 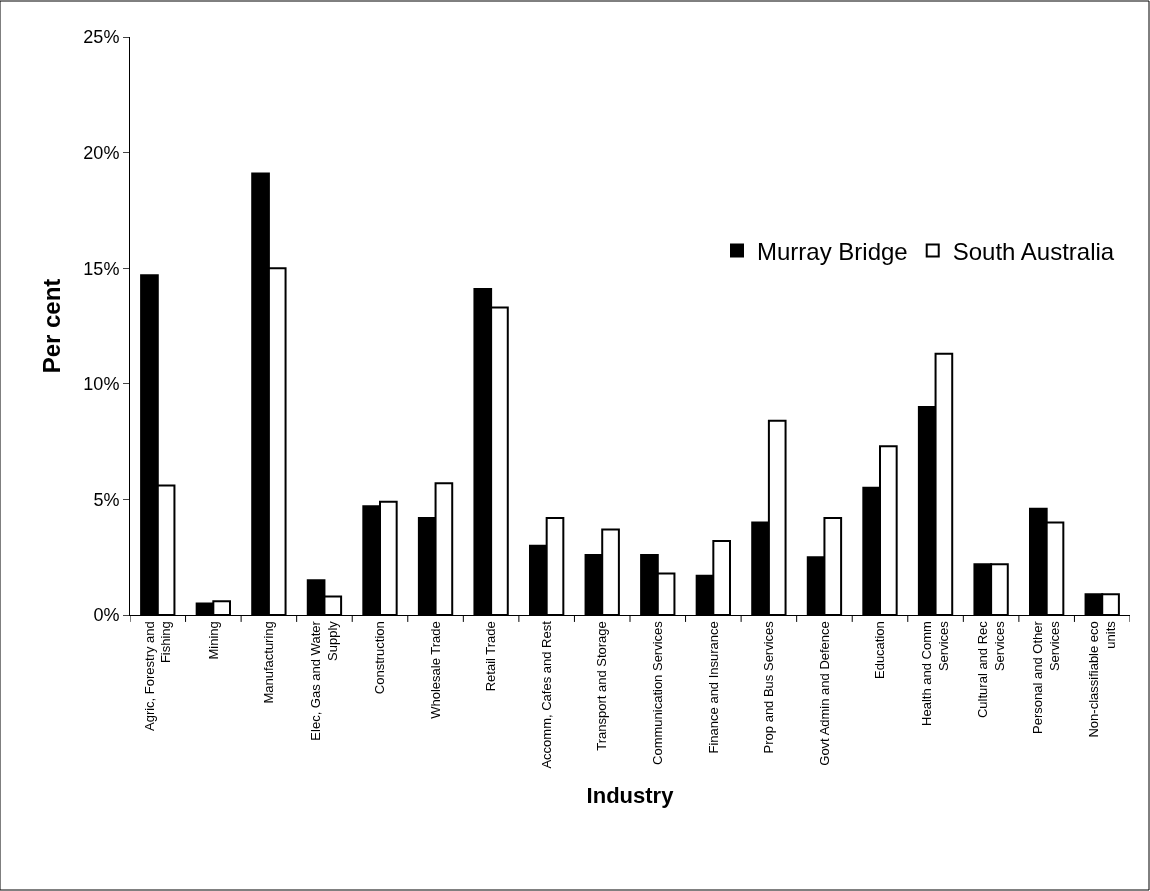 I want to click on x-tick-label: Govt Admin and Defence, so click(x=824, y=693).